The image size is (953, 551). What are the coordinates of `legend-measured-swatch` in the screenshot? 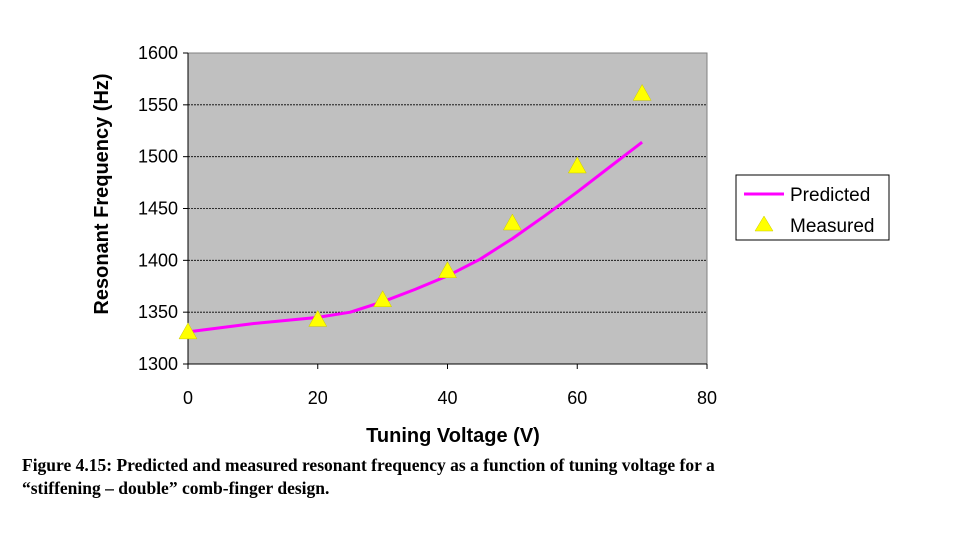 It's located at (764, 223).